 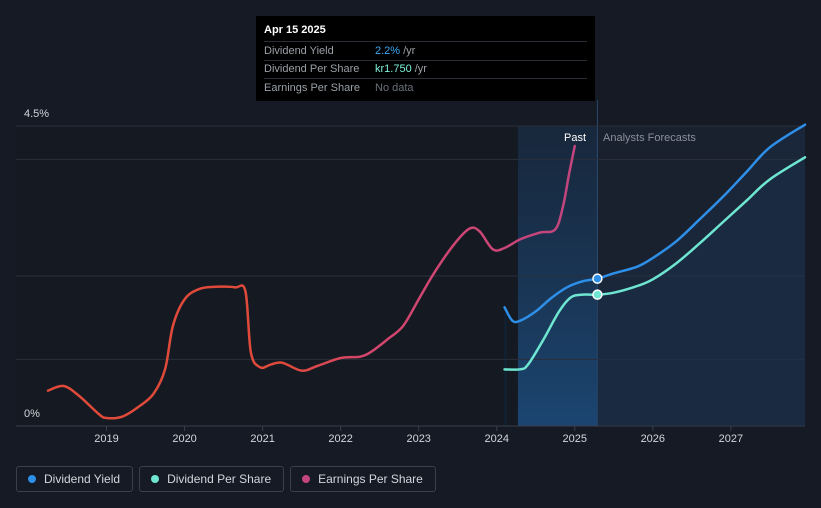 I want to click on tooltip-label: Earnings Per Share, so click(x=312, y=87).